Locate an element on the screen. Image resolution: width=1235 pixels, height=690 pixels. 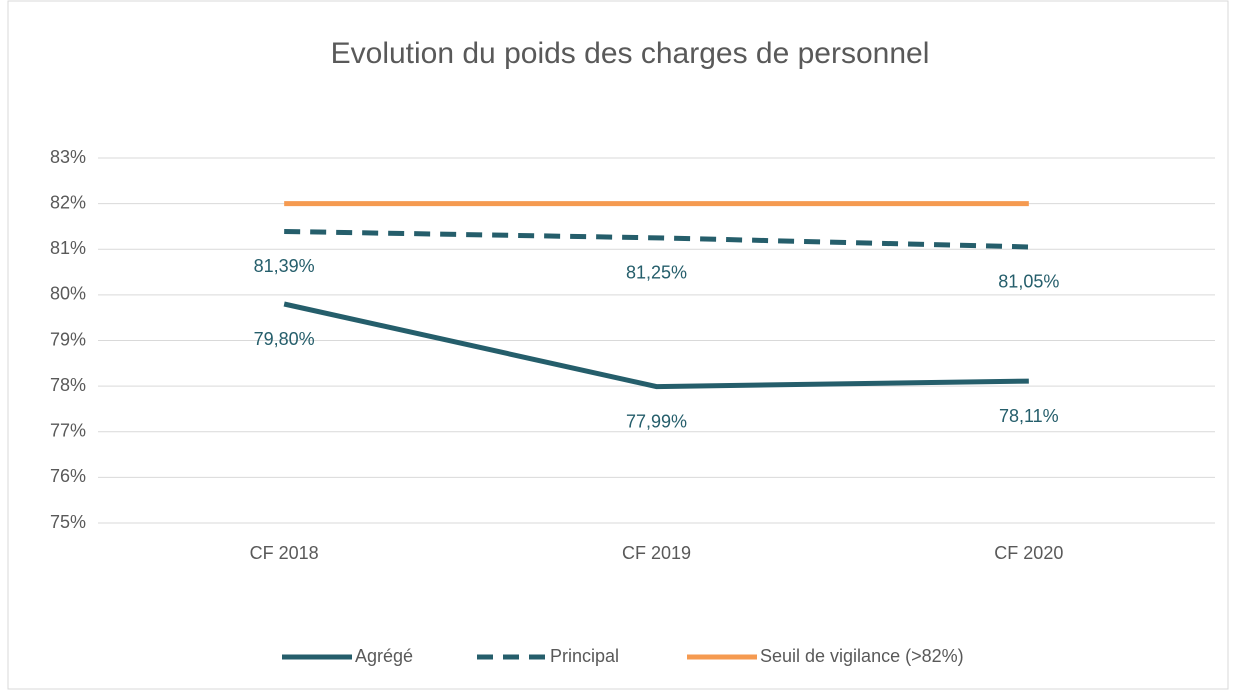
y-tick-label: 78% is located at coordinates (68, 385).